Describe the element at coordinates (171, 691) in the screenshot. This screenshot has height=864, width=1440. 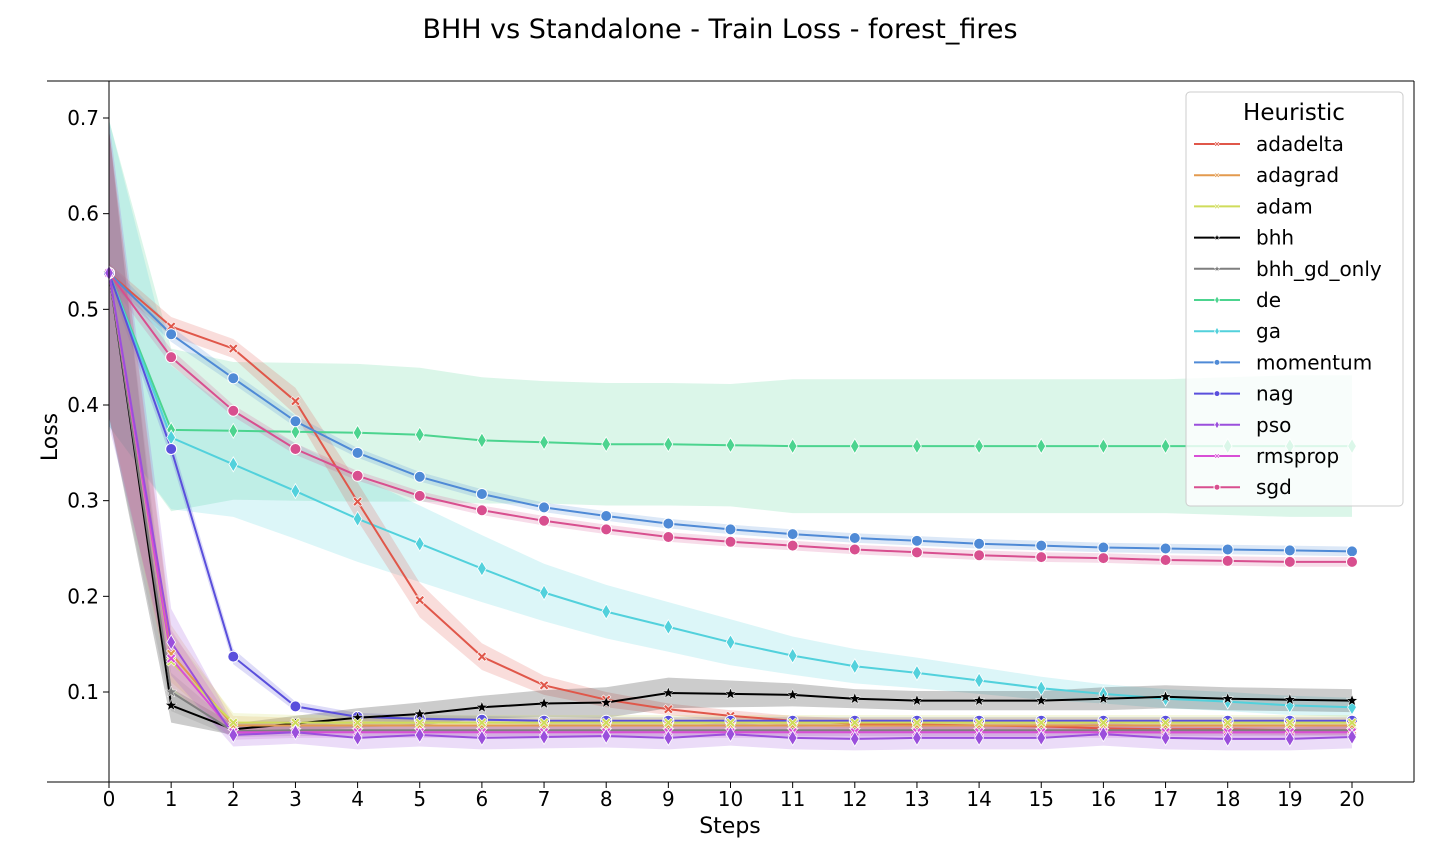
I see `bhh_gd_only-point` at that location.